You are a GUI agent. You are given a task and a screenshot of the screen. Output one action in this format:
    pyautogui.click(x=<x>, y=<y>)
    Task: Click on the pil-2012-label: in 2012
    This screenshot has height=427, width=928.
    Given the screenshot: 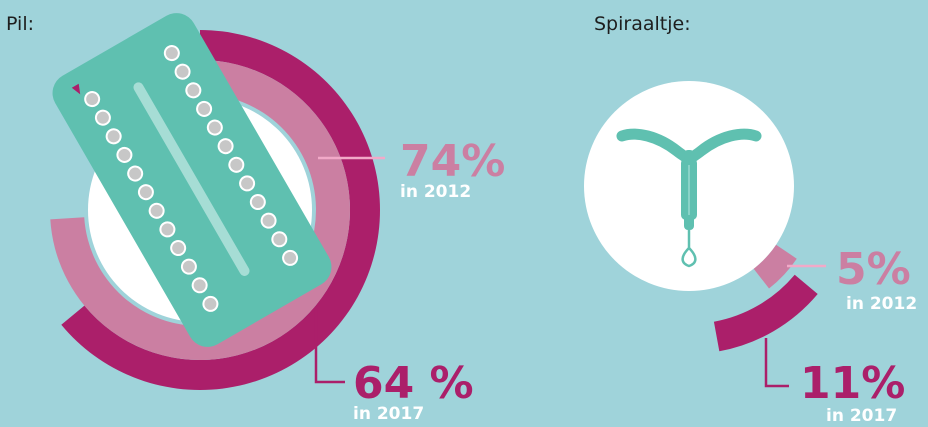 What is the action you would take?
    pyautogui.click(x=435, y=192)
    